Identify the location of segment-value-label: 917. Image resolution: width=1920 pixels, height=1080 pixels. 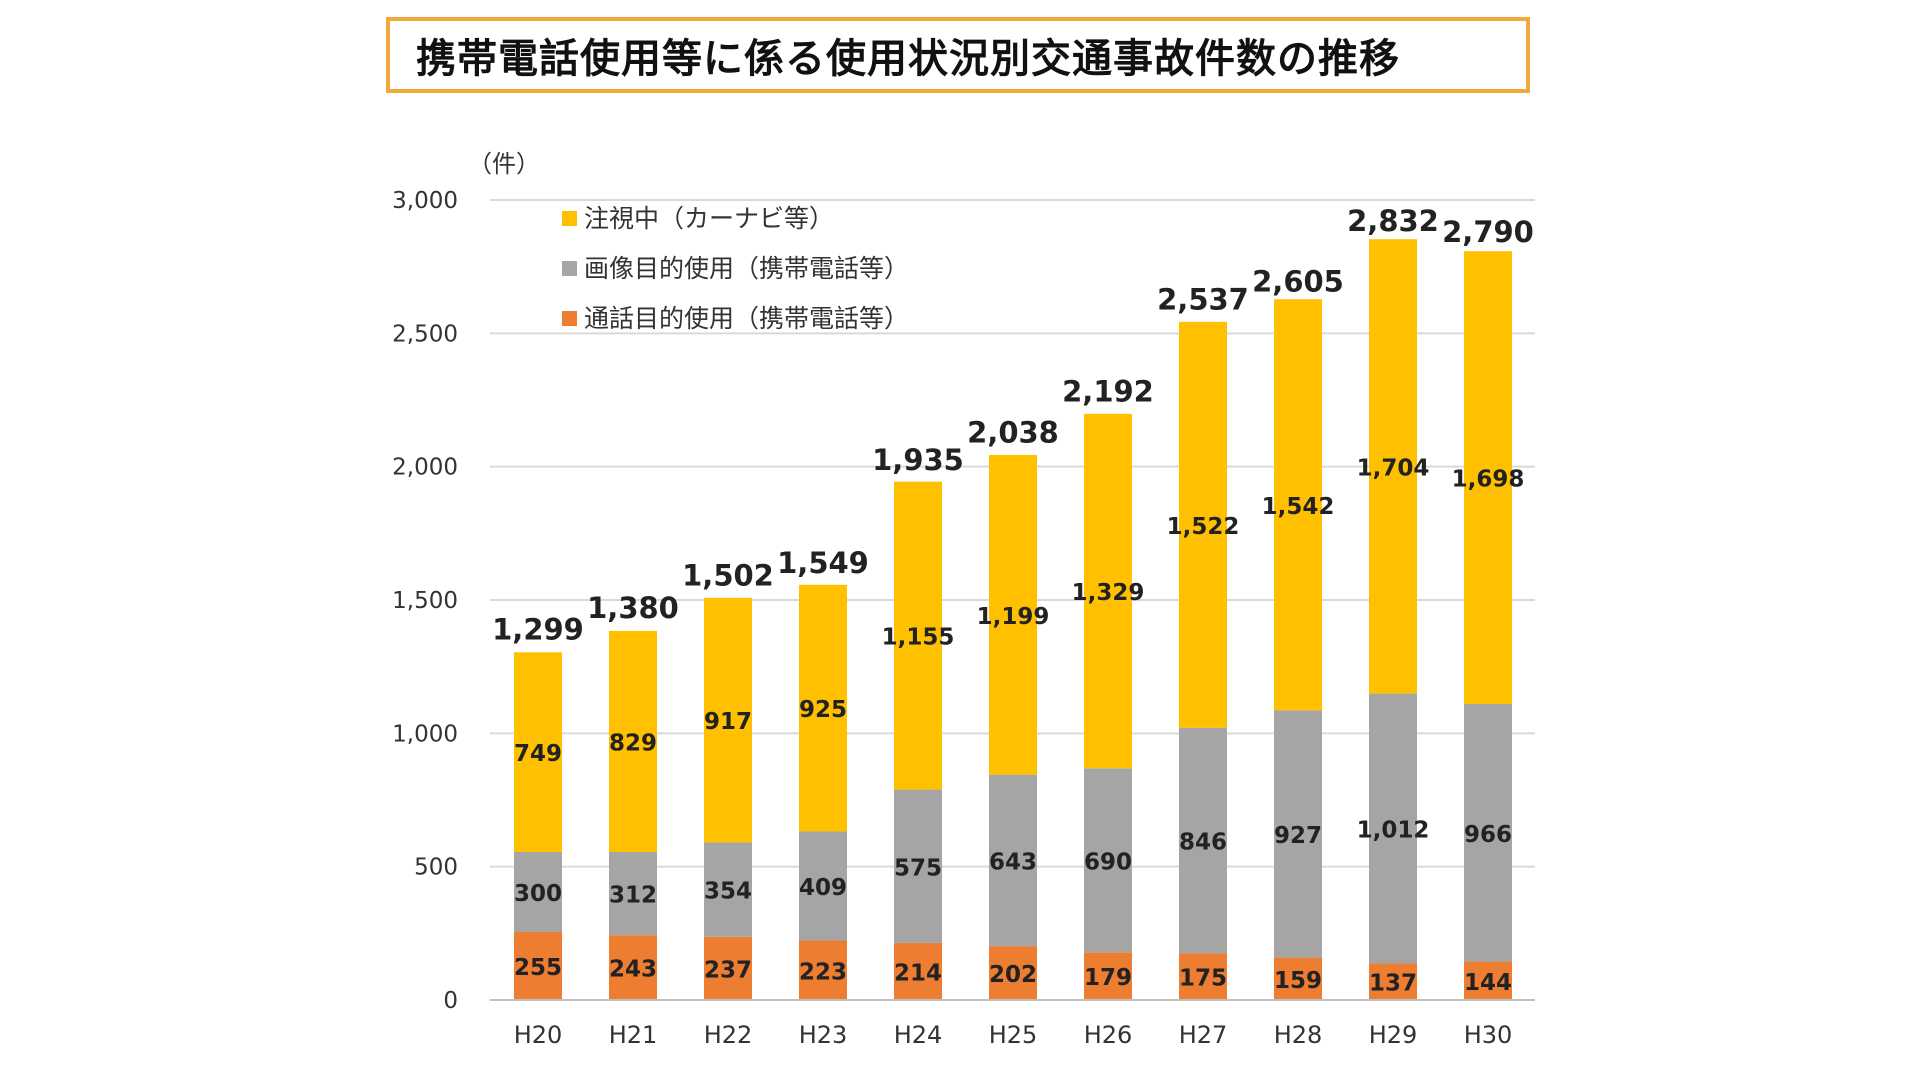
(728, 722).